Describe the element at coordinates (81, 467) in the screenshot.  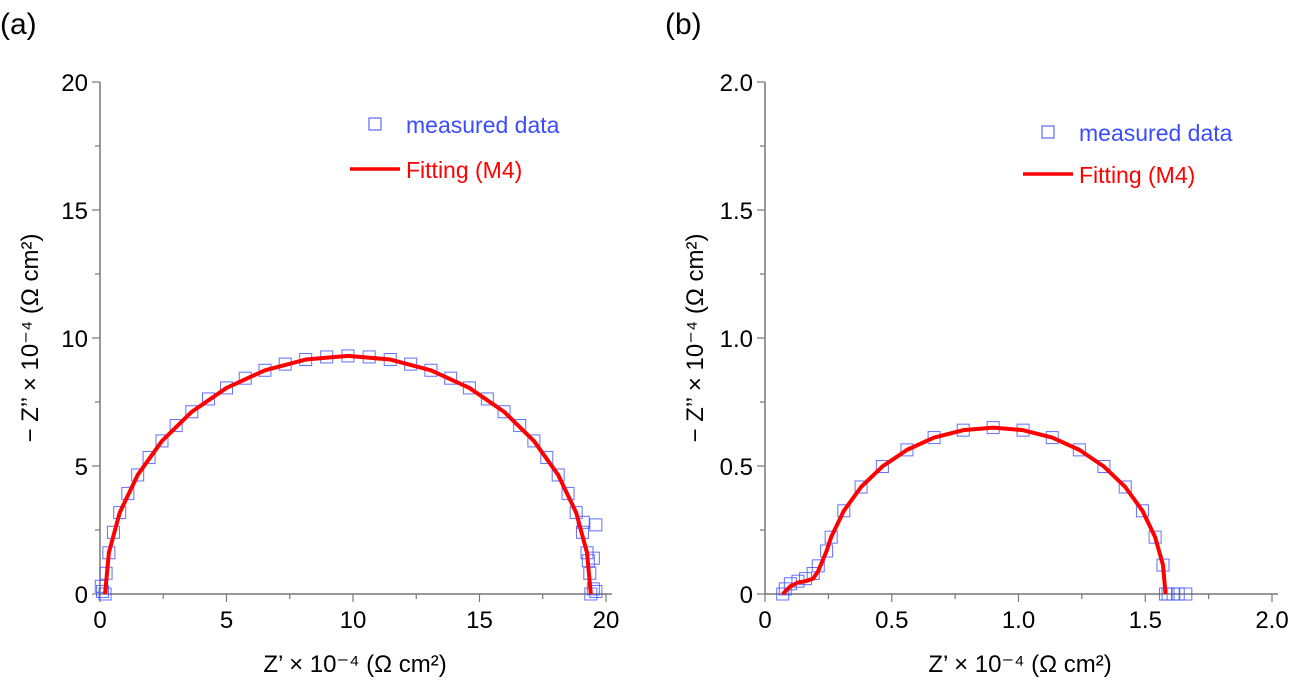
I see `y-tick-label: 5` at that location.